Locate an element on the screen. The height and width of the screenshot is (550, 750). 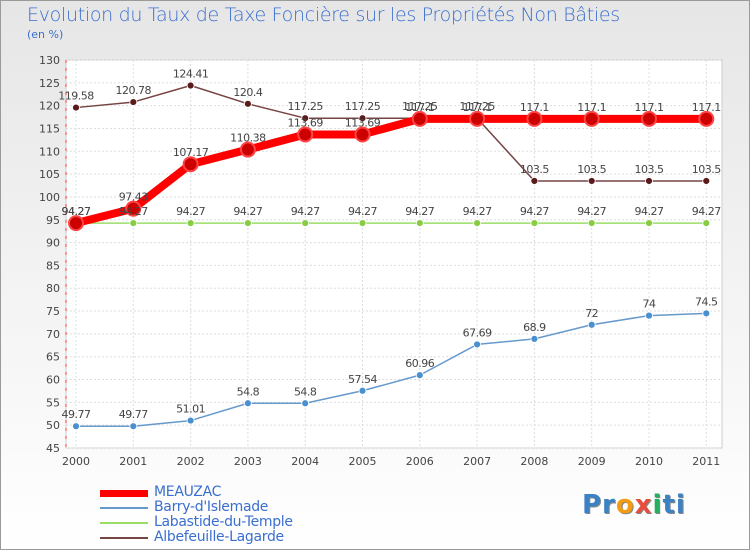
proxiti-logo: Proxiti is located at coordinates (634, 505).